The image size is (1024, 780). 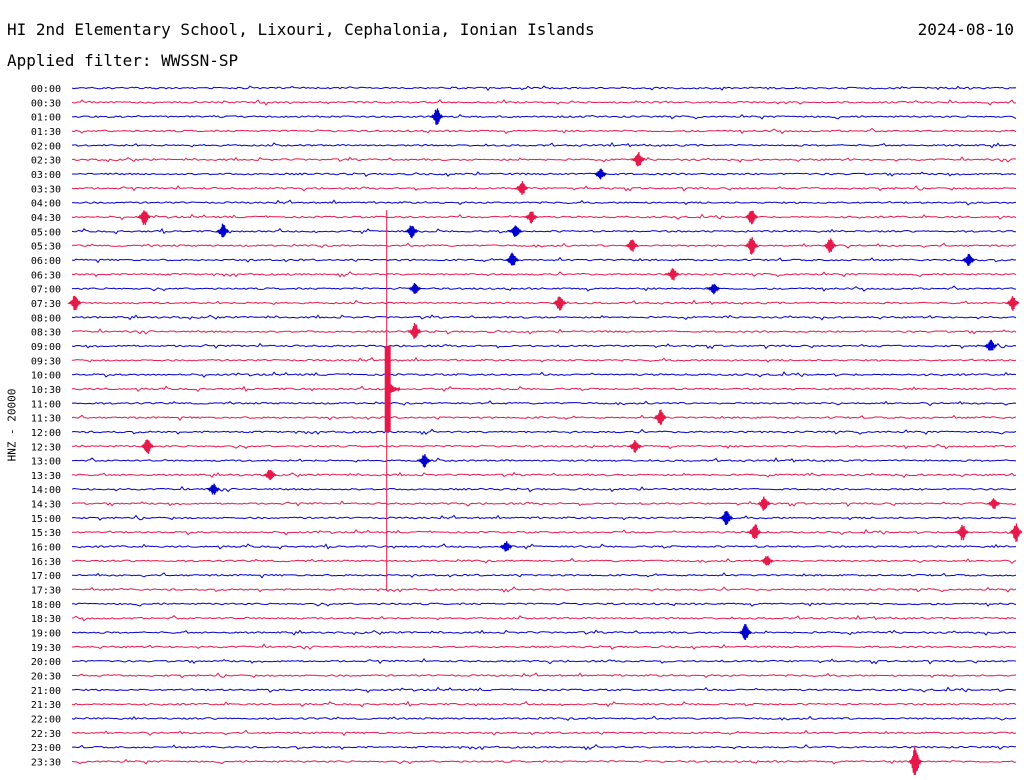 I want to click on row-label: 16:00, so click(x=46, y=548).